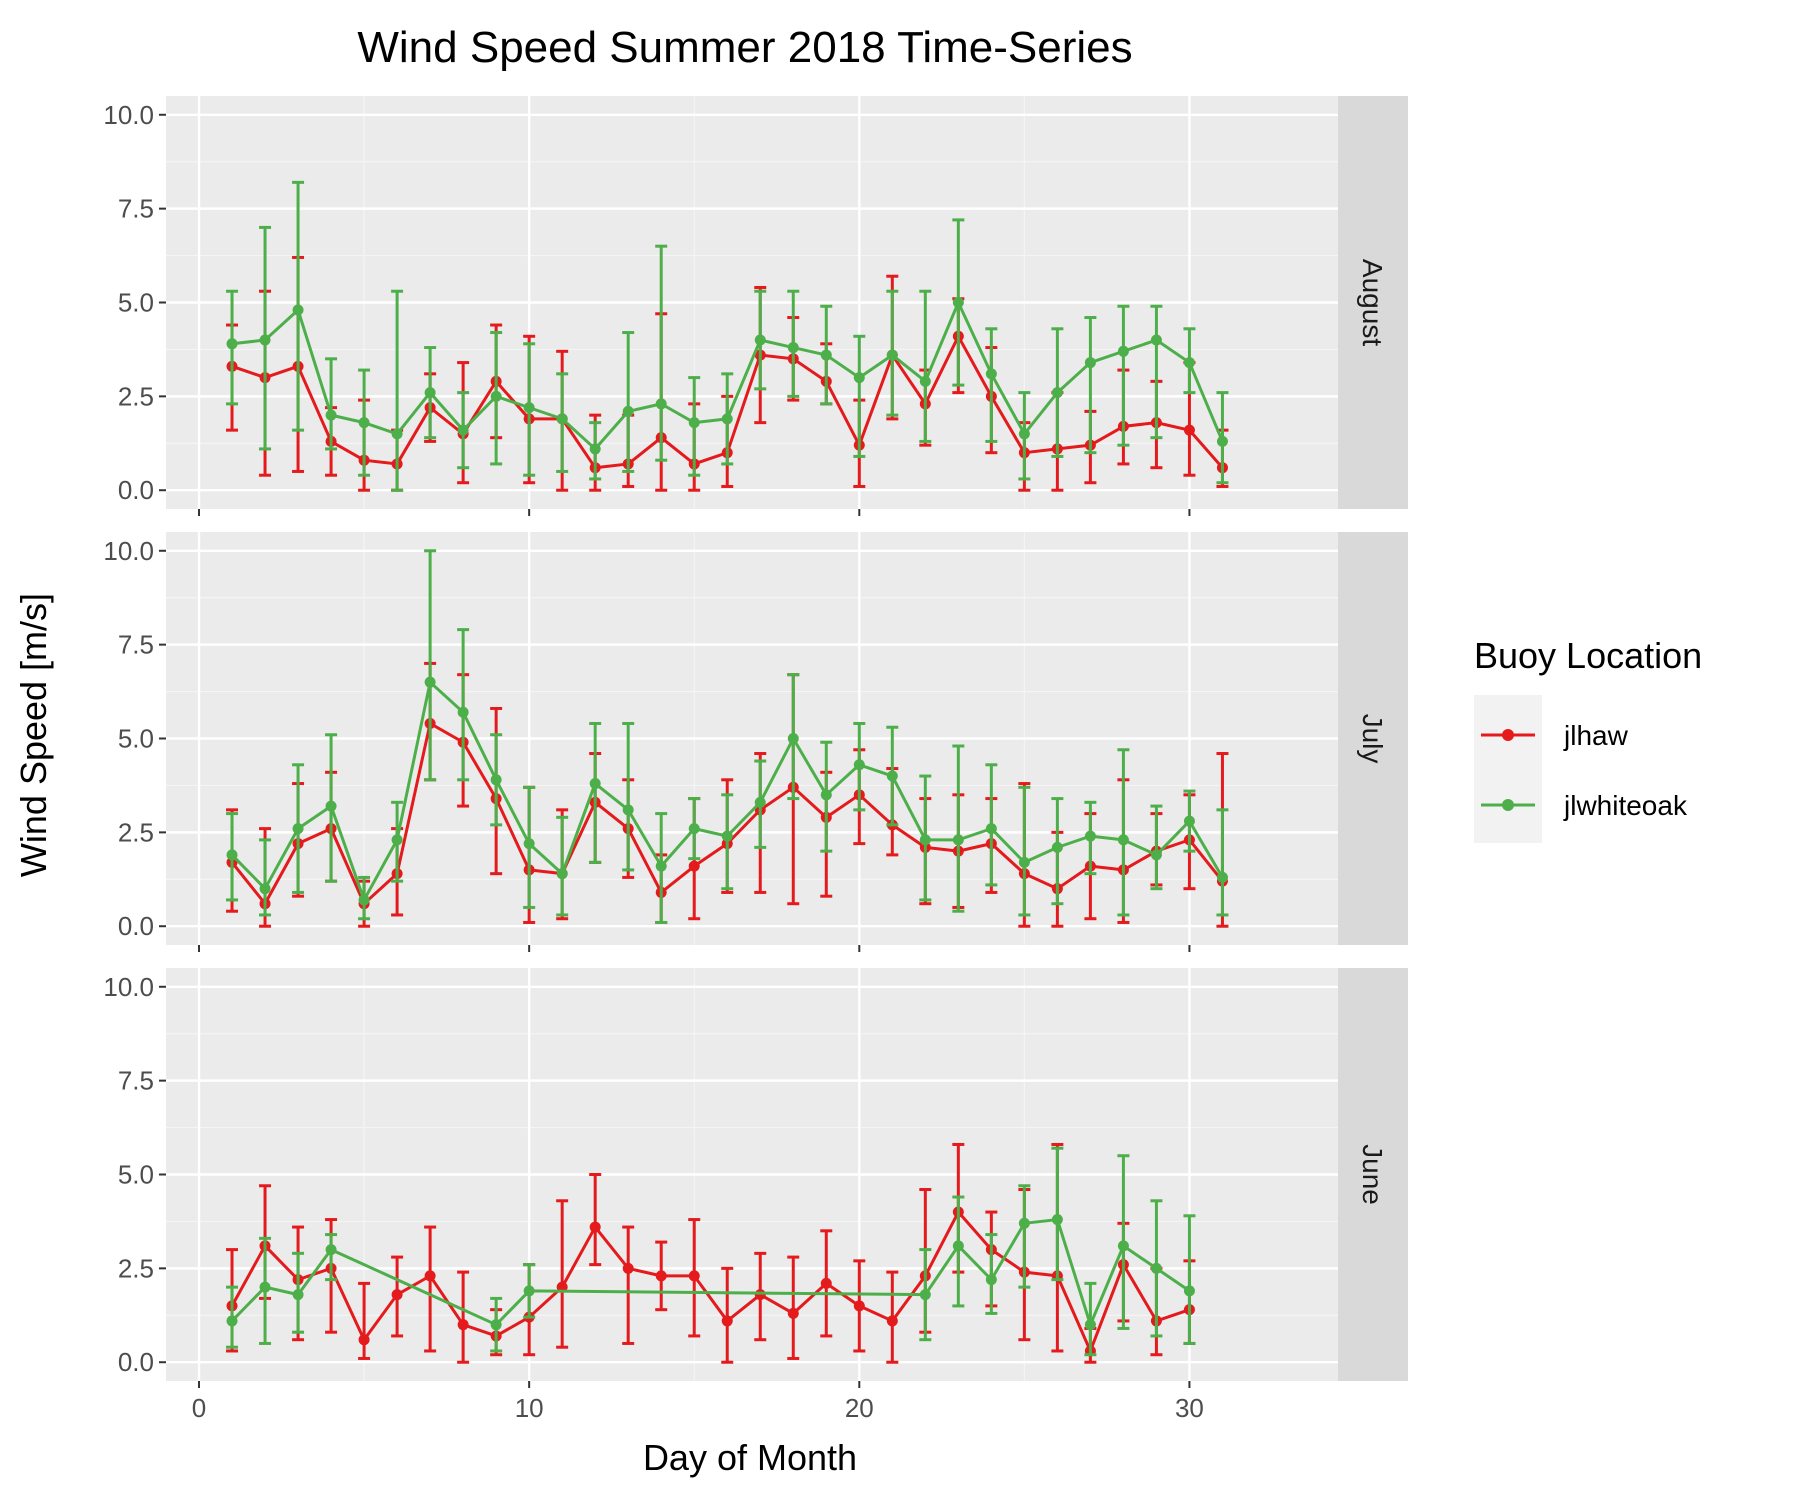 The width and height of the screenshot is (1800, 1505). I want to click on legend-key-background, so click(1508, 769).